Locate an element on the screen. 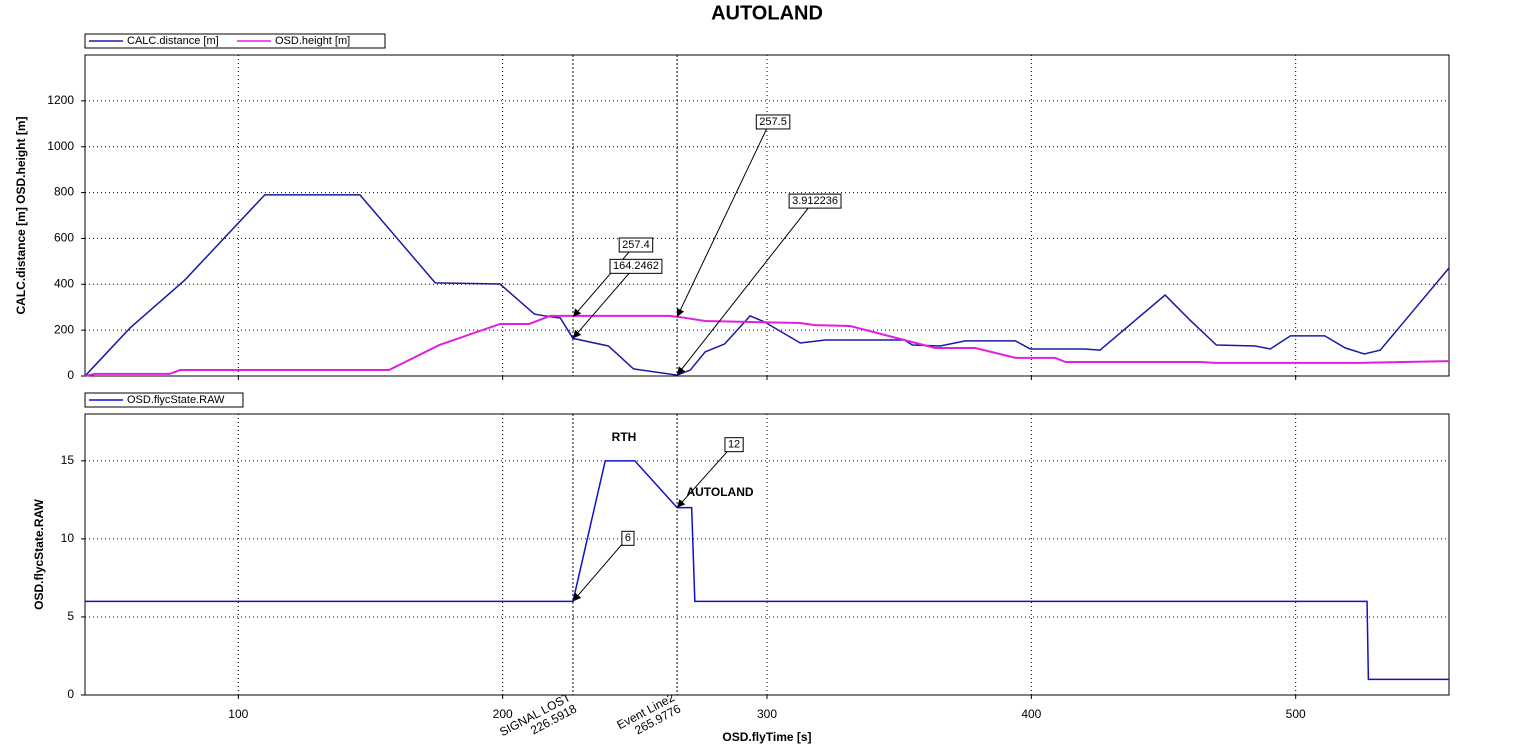 This screenshot has height=747, width=1534. y-tick-label: 10 is located at coordinates (68, 538).